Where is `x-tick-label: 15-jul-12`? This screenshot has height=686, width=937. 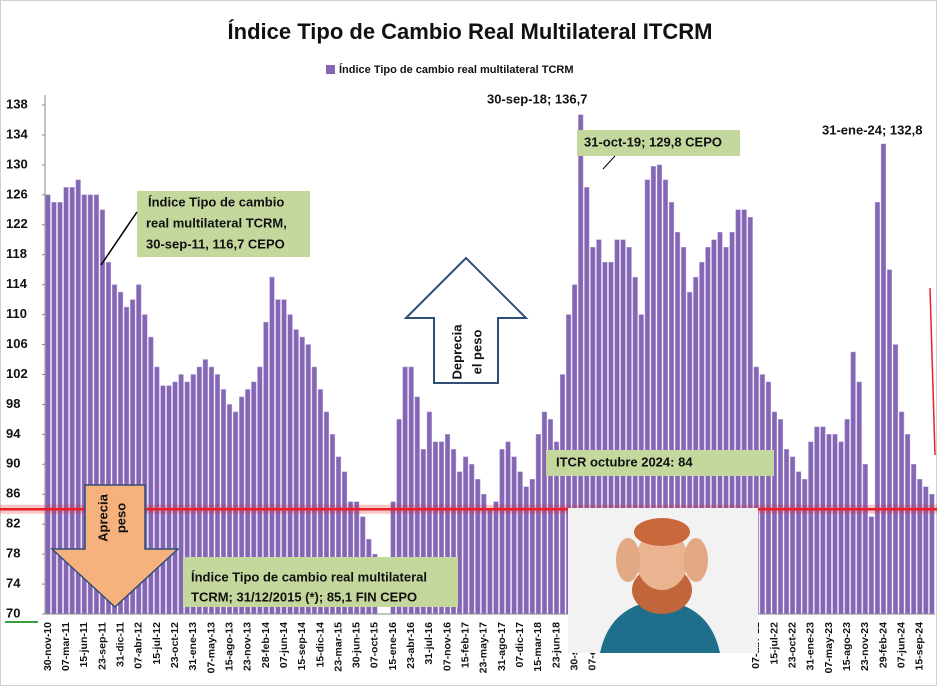 x-tick-label: 15-jul-12 is located at coordinates (157, 643).